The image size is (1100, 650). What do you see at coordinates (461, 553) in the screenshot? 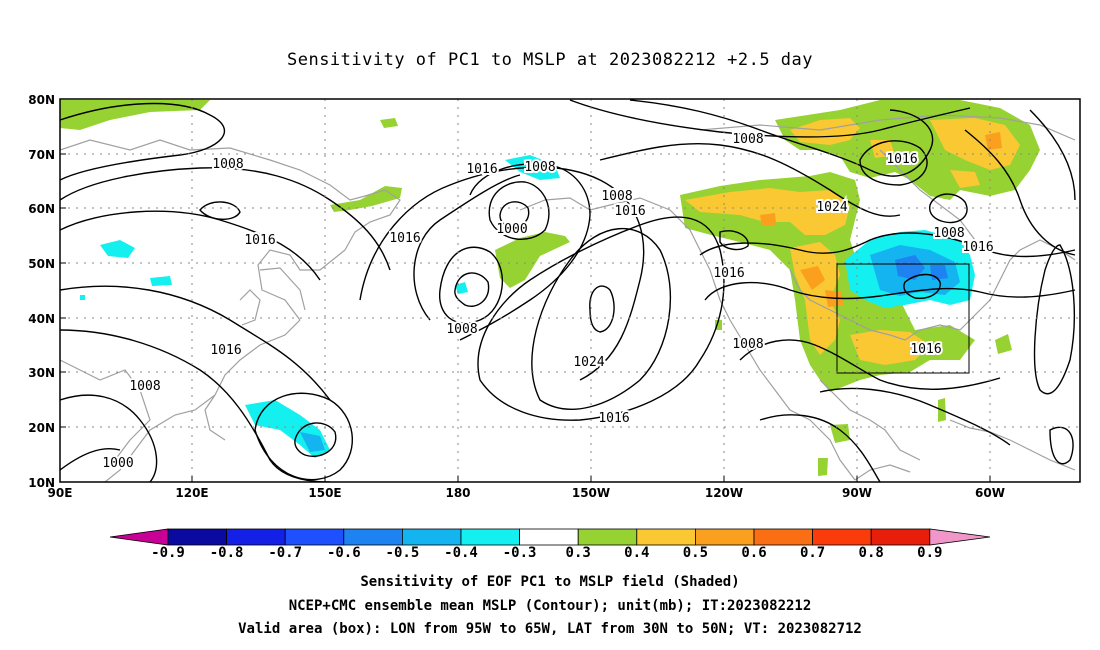
I see `colorbar-label: -0.4` at bounding box center [461, 553].